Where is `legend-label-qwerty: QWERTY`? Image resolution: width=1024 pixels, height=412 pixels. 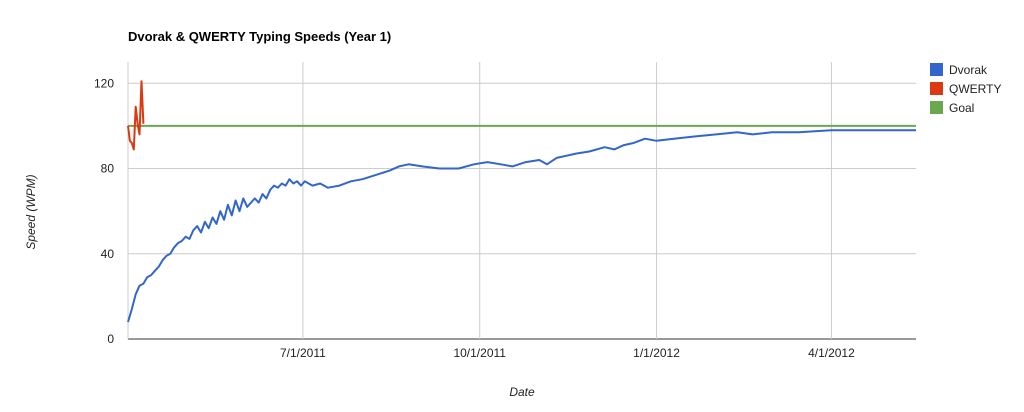
legend-label-qwerty: QWERTY is located at coordinates (975, 89).